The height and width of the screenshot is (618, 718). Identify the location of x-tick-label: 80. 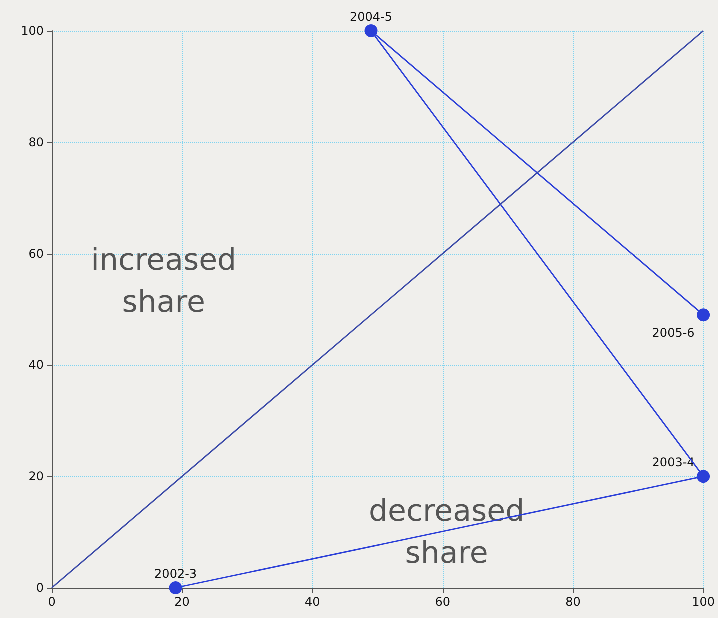
(573, 602).